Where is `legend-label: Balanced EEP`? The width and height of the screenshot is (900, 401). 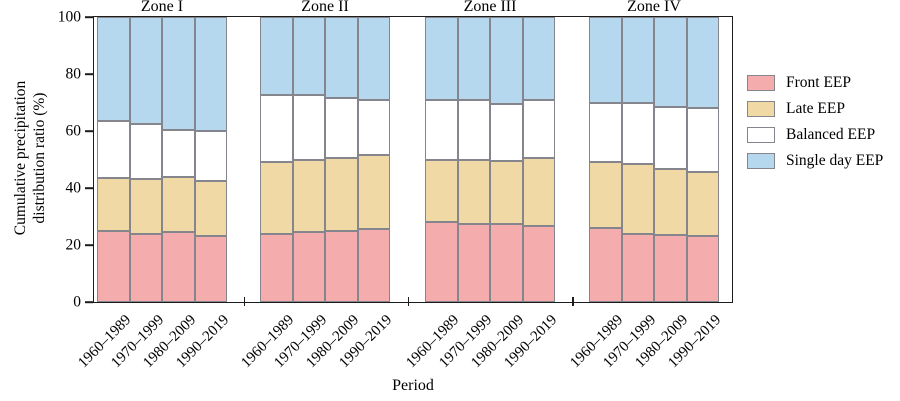 legend-label: Balanced EEP is located at coordinates (831, 134).